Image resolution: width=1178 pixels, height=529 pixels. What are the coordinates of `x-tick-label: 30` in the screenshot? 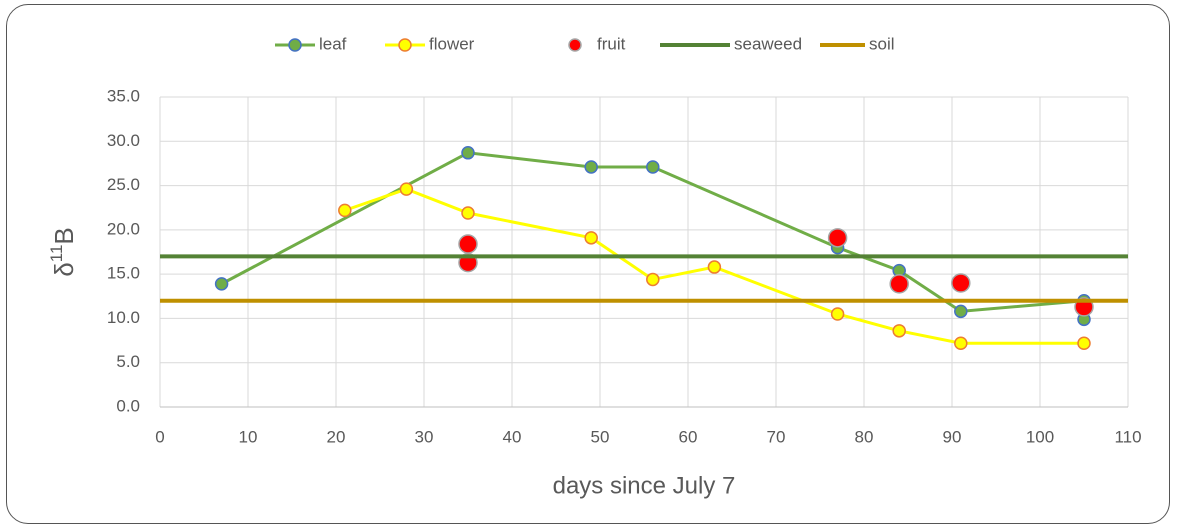 It's located at (424, 436).